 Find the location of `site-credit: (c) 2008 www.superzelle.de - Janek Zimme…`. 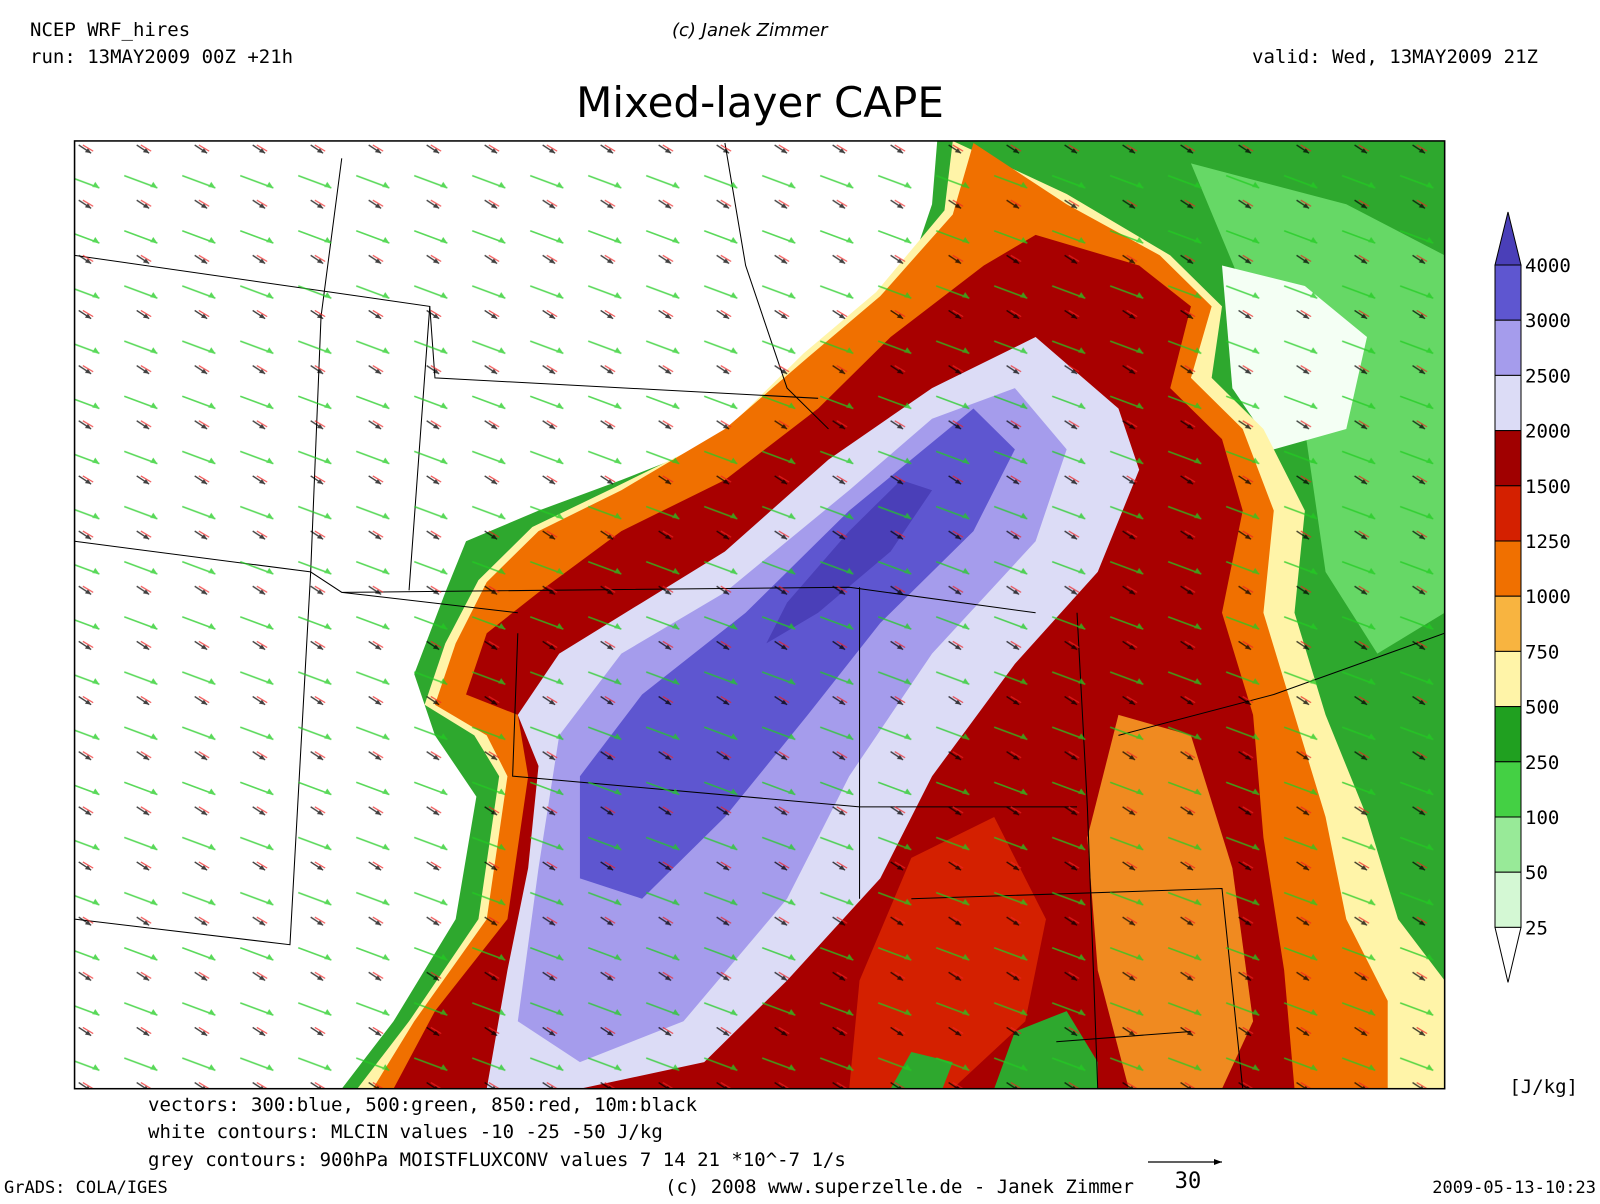

site-credit: (c) 2008 www.superzelle.de - Janek Zimme… is located at coordinates (899, 1187).